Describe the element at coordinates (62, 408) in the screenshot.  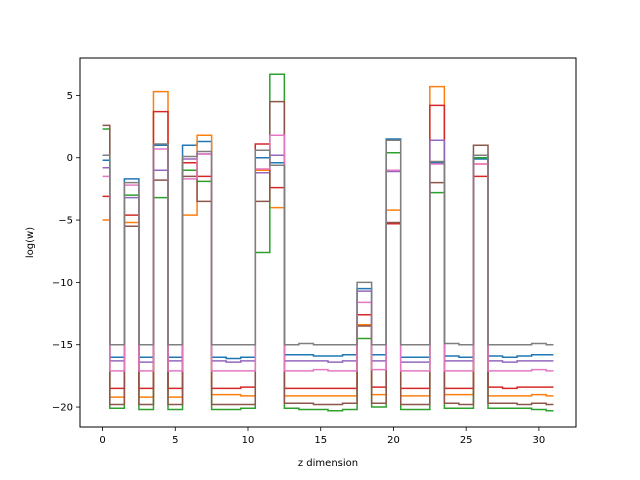
I see `y-tick-label: −20` at that location.